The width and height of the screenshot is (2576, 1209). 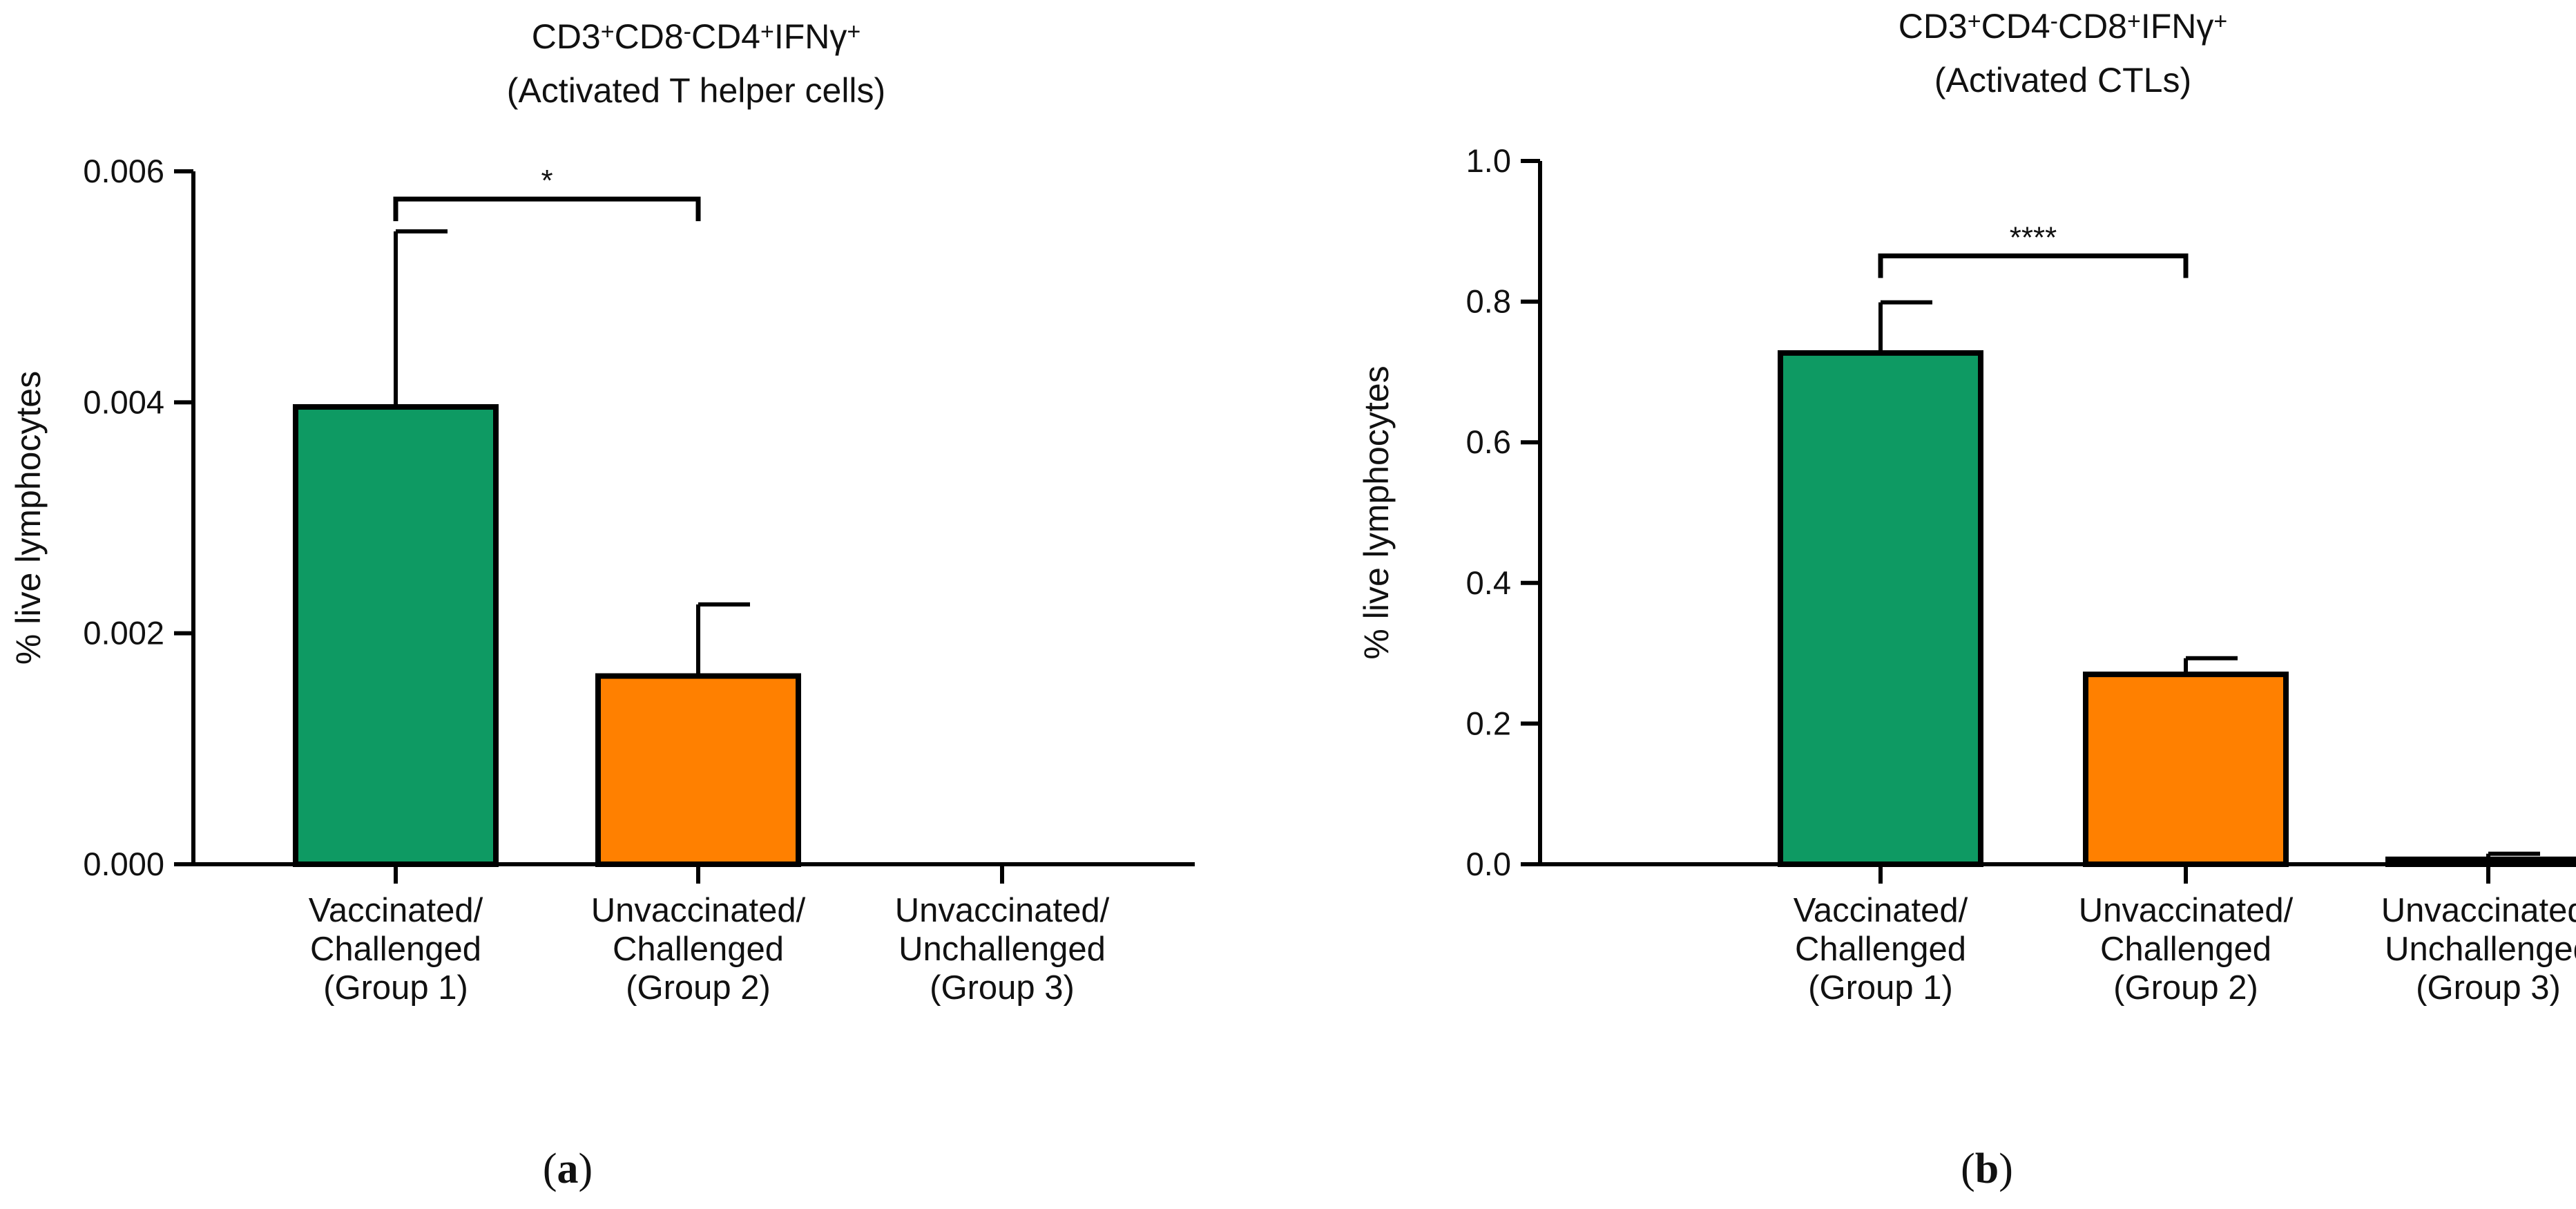 What do you see at coordinates (1488, 864) in the screenshot?
I see `y-tick-label: 0.0` at bounding box center [1488, 864].